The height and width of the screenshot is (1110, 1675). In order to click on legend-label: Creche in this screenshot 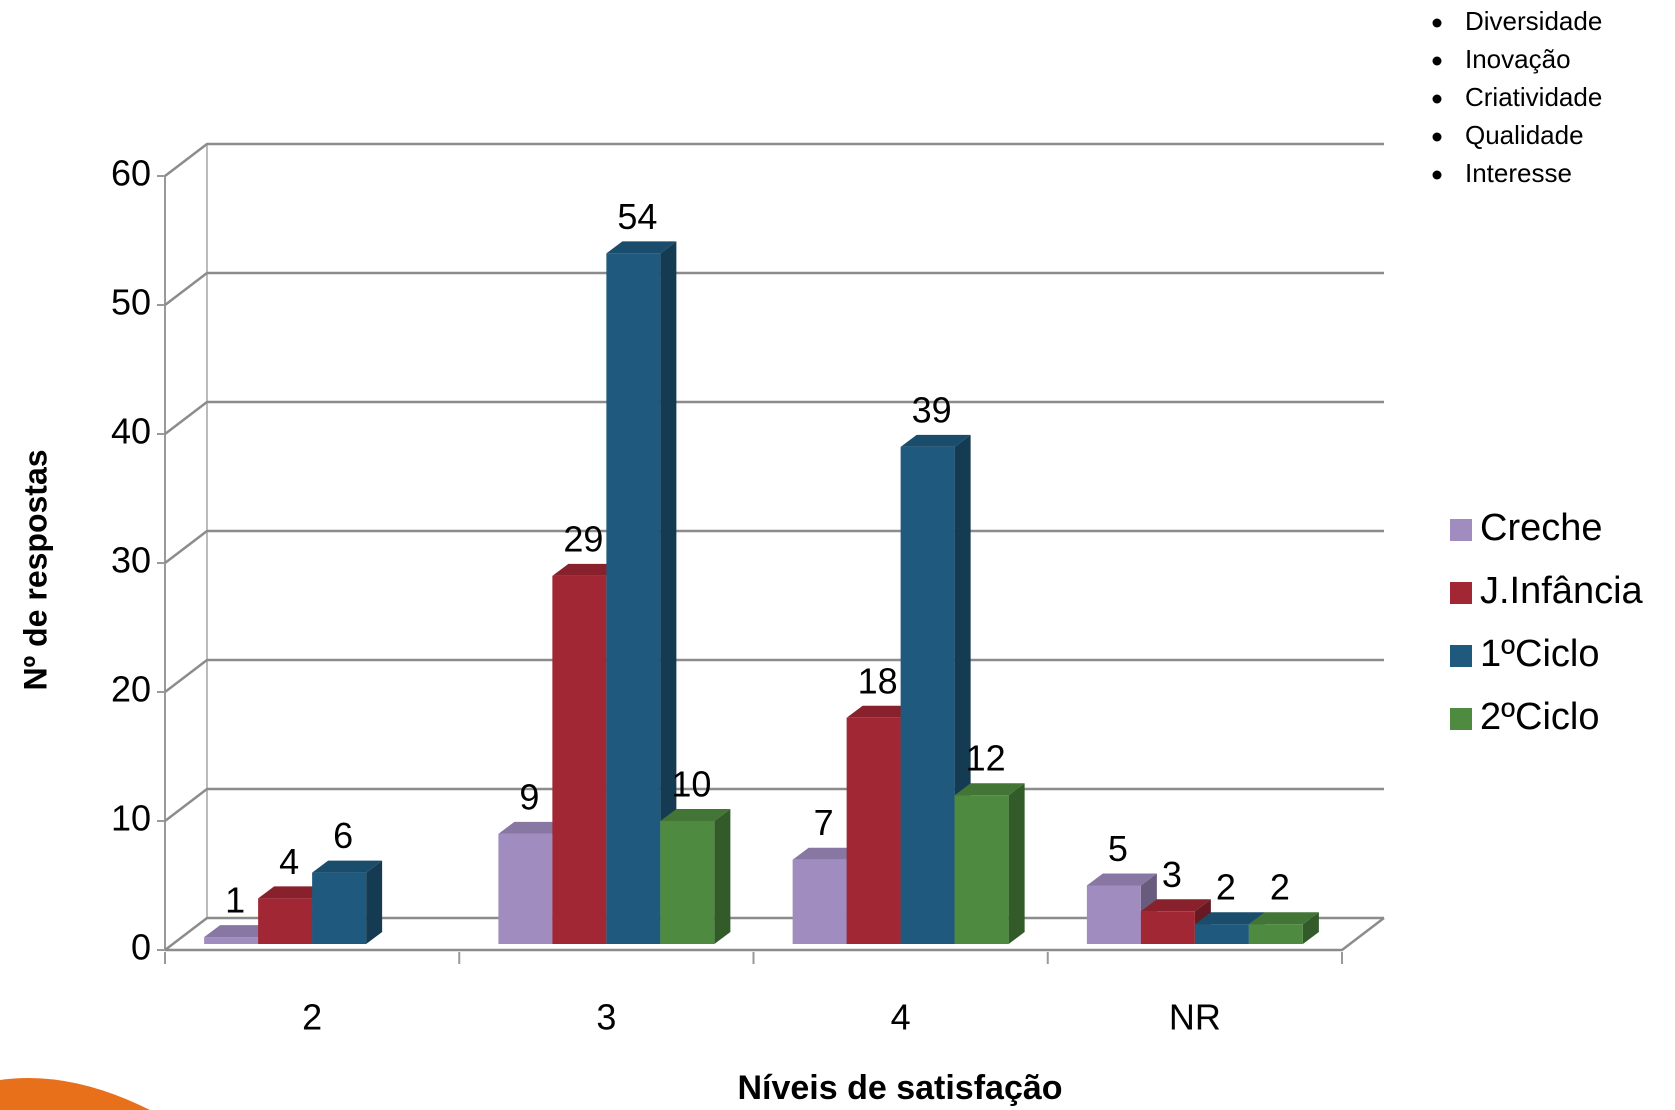, I will do `click(1541, 528)`.